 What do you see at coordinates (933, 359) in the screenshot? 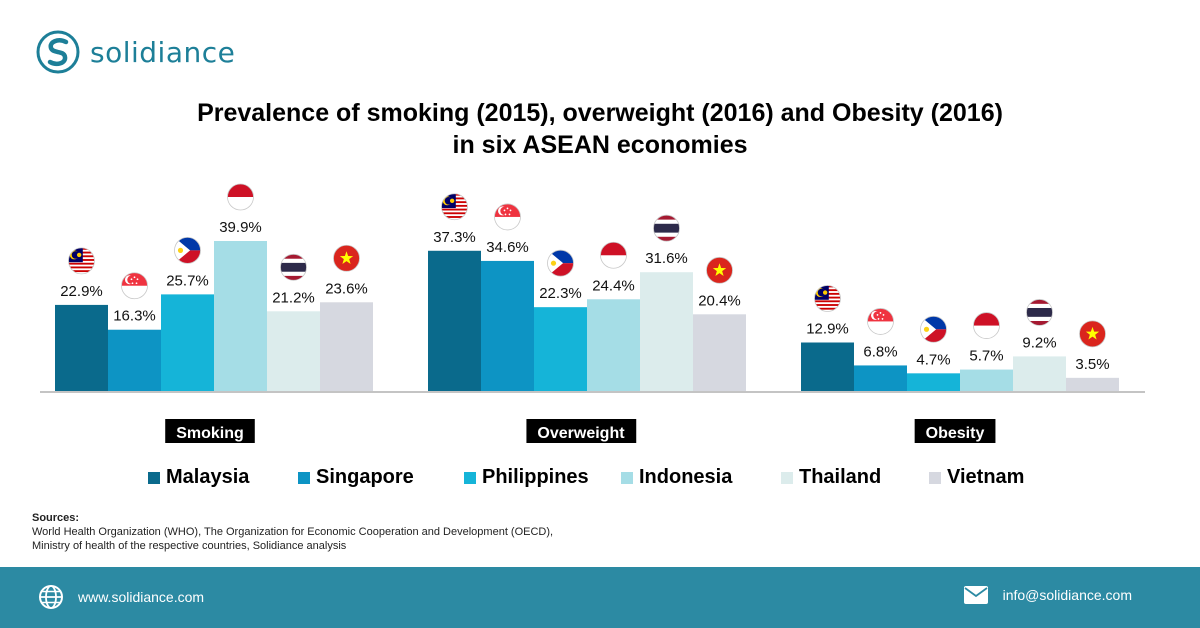
I see `data-label: 4.7%` at bounding box center [933, 359].